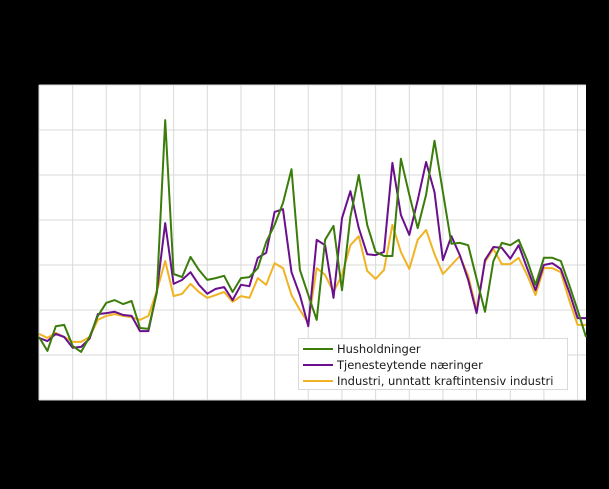 Image resolution: width=609 pixels, height=489 pixels. I want to click on legend-item-tjenesteytende: Tjenesteytende næringer, so click(433, 365).